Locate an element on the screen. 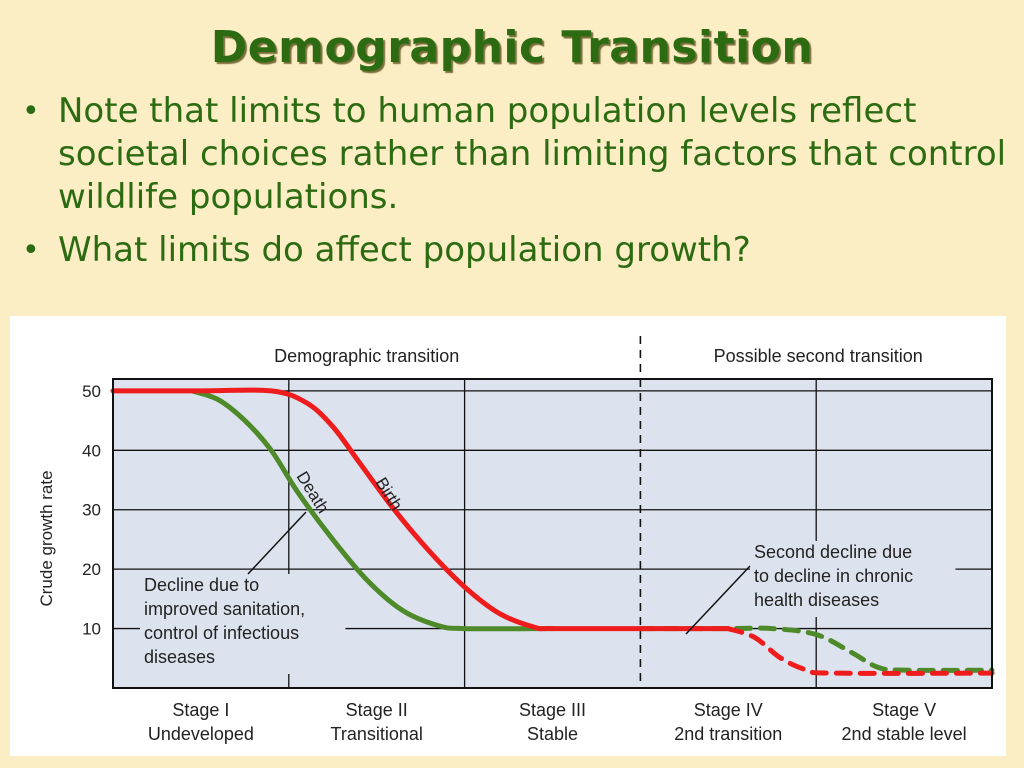 This screenshot has width=1024, height=768. y-tick-labels: 10 20 30 40 50 is located at coordinates (91, 510).